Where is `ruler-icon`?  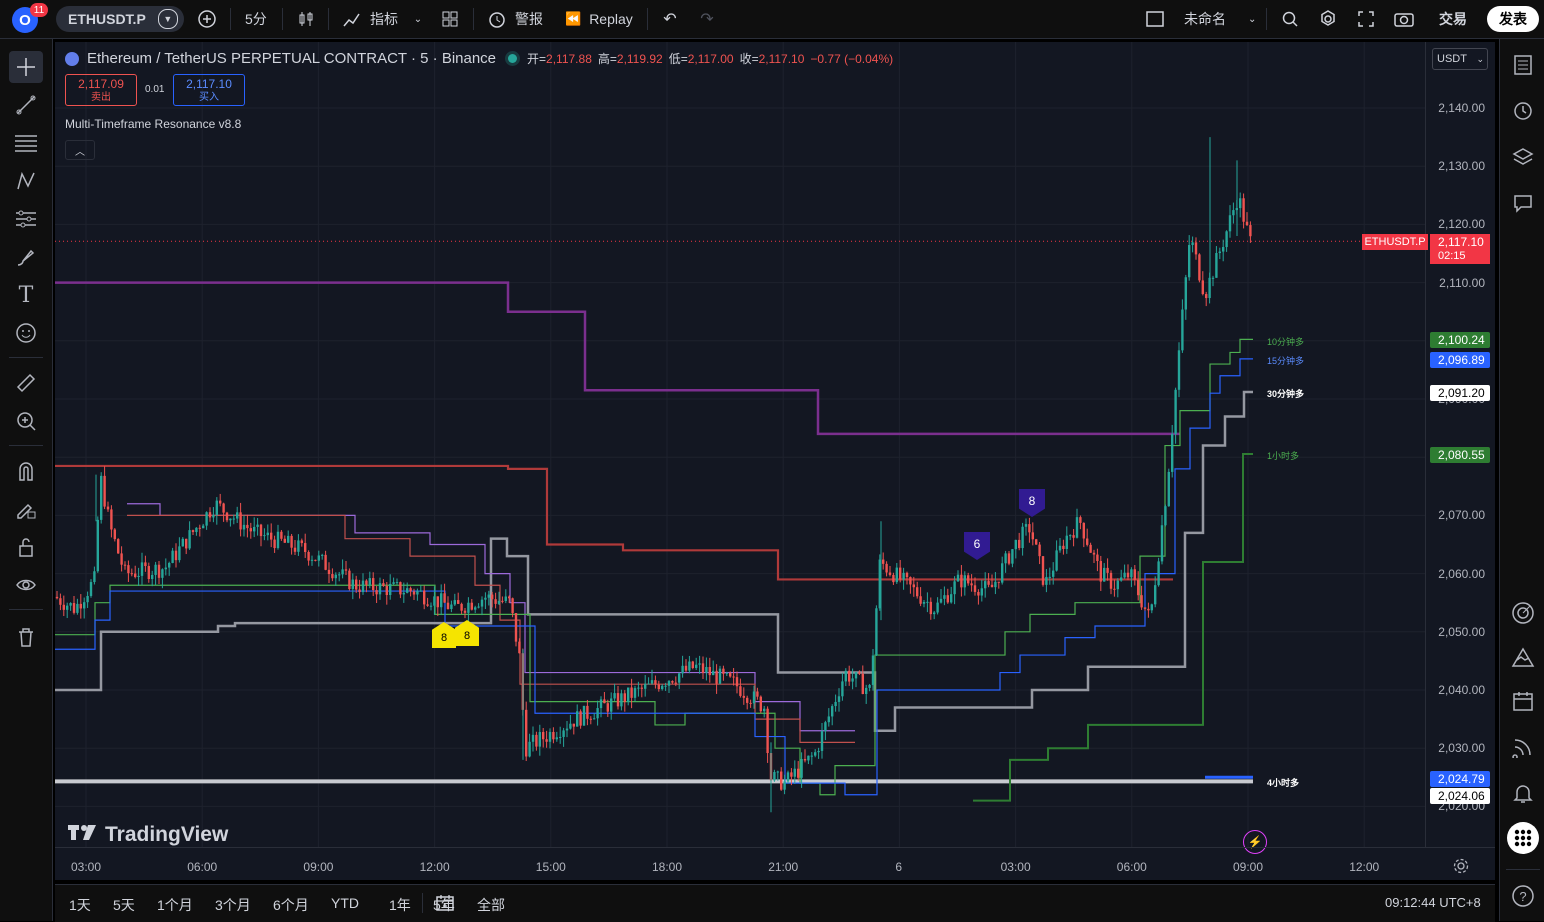
ruler-icon is located at coordinates (26, 383).